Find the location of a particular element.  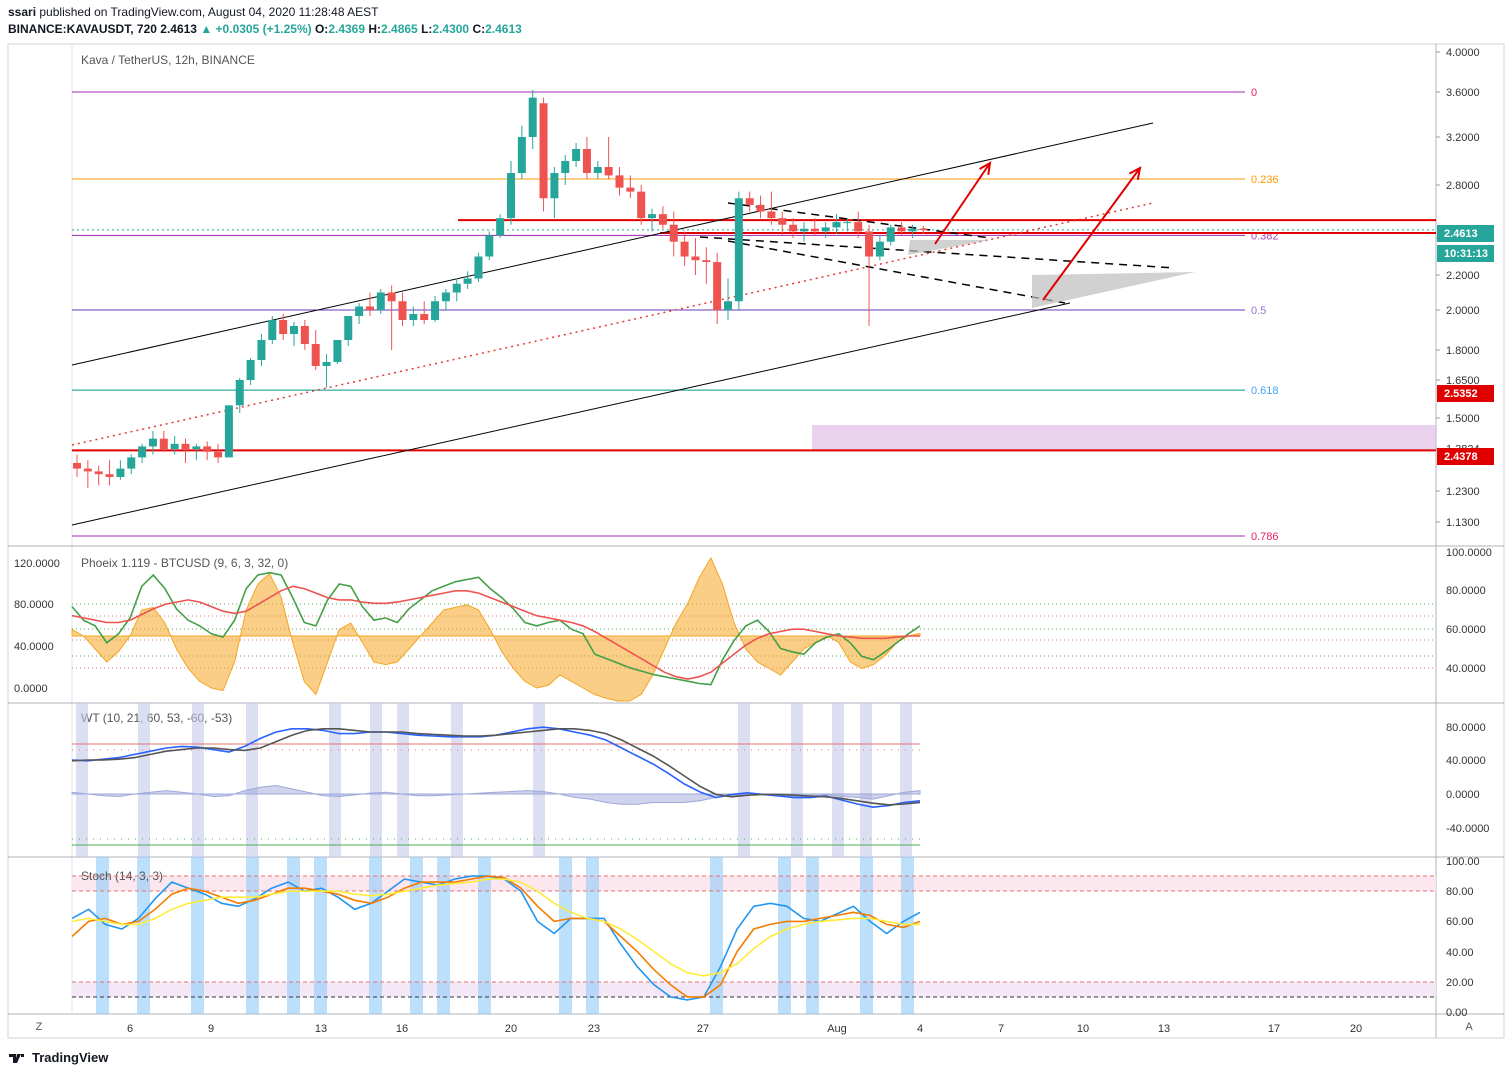

wt-right-tick: 80.0000 is located at coordinates (1466, 728).